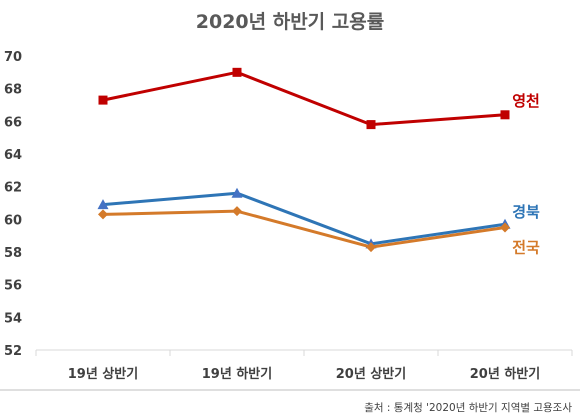 The image size is (580, 420). What do you see at coordinates (237, 374) in the screenshot?
I see `x-tick-label: 19년 하반기` at bounding box center [237, 374].